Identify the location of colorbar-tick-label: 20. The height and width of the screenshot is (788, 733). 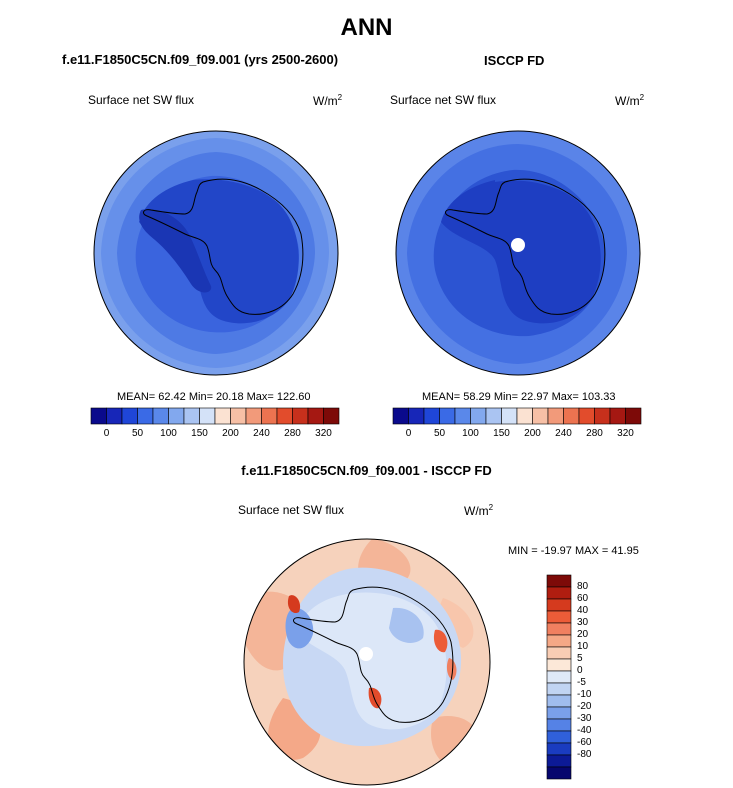
(583, 634).